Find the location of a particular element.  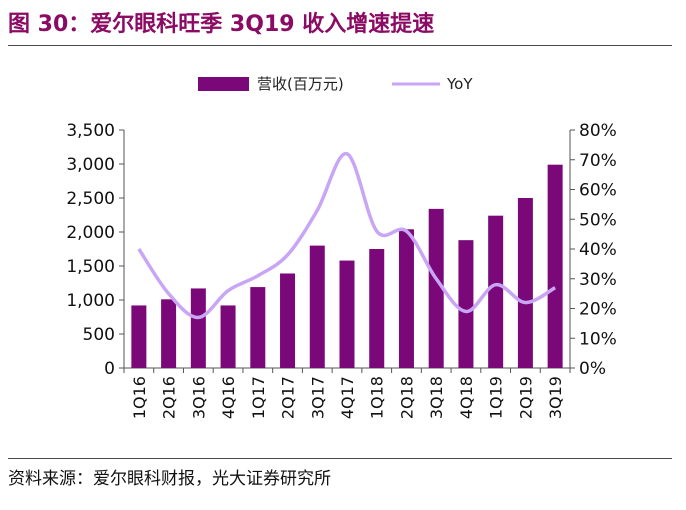

left-tick-label: 2,500 is located at coordinates (90, 199).